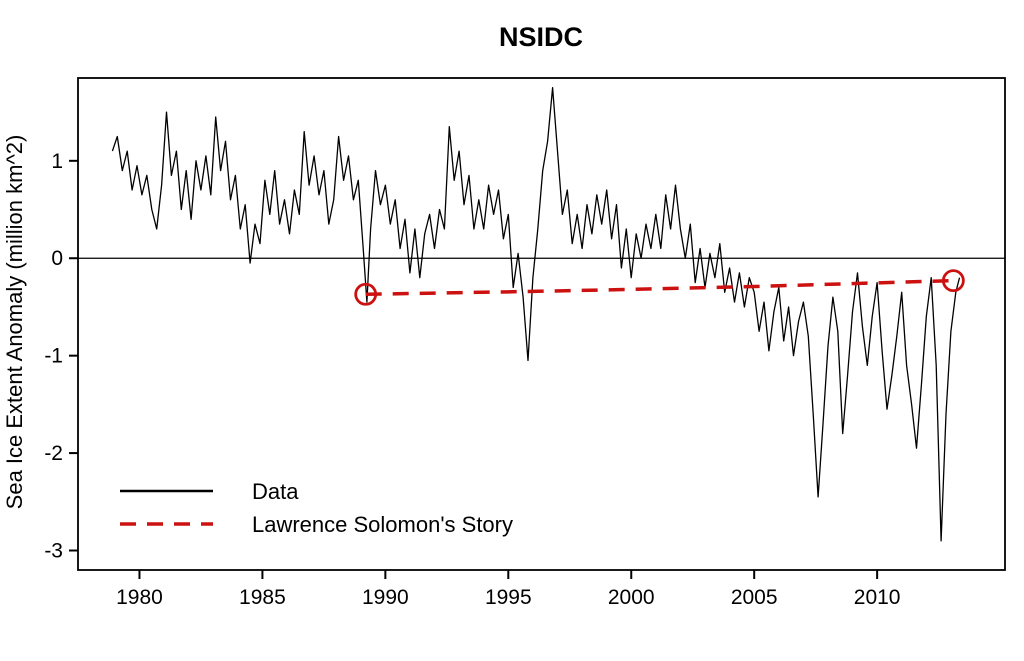  I want to click on x-tick-label: 1980, so click(139, 597).